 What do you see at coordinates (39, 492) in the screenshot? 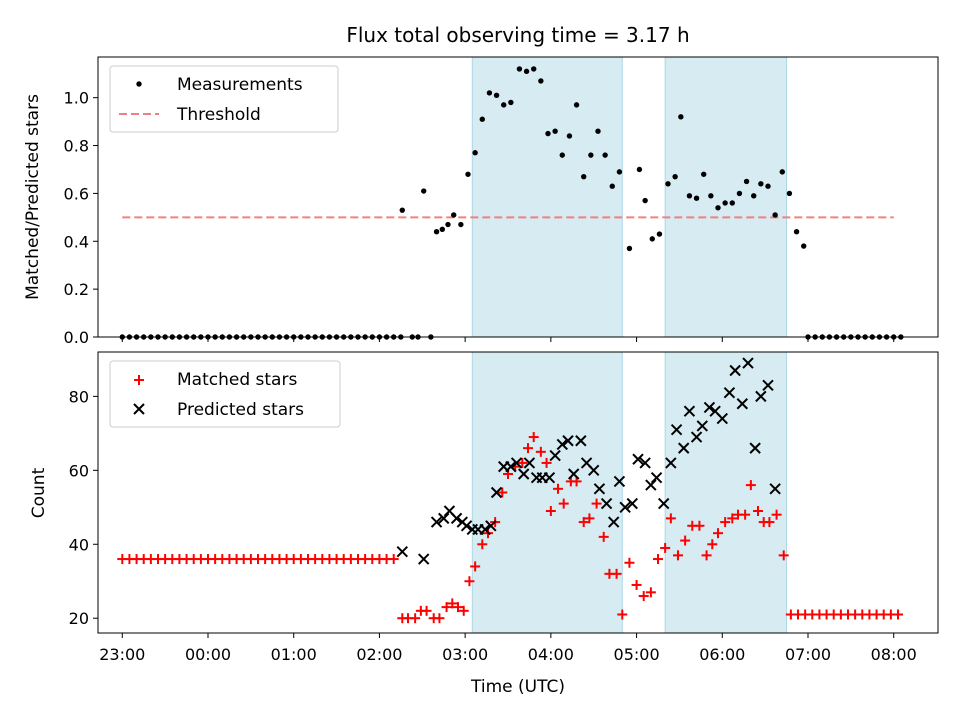
I see `count-y-label: Count` at bounding box center [39, 492].